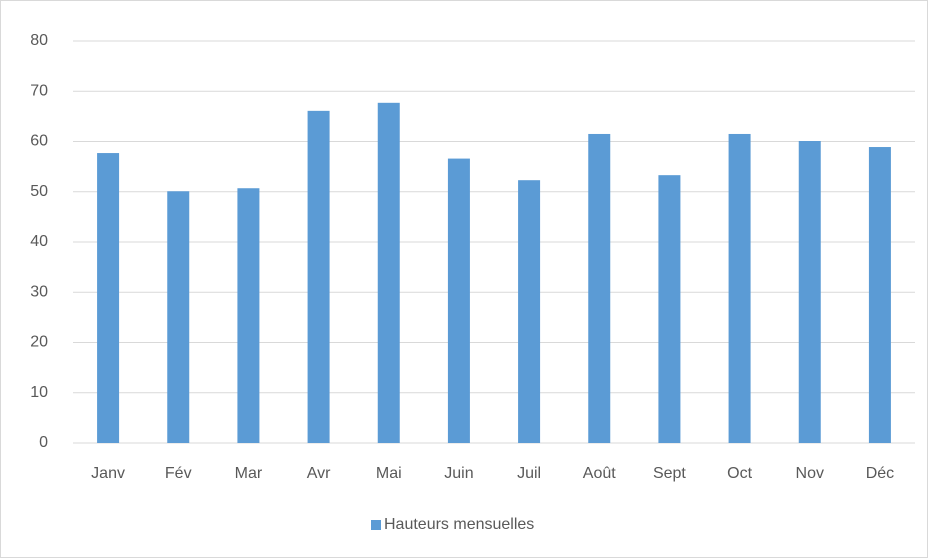 The image size is (929, 559). What do you see at coordinates (39, 342) in the screenshot?
I see `y-tick-label: 20` at bounding box center [39, 342].